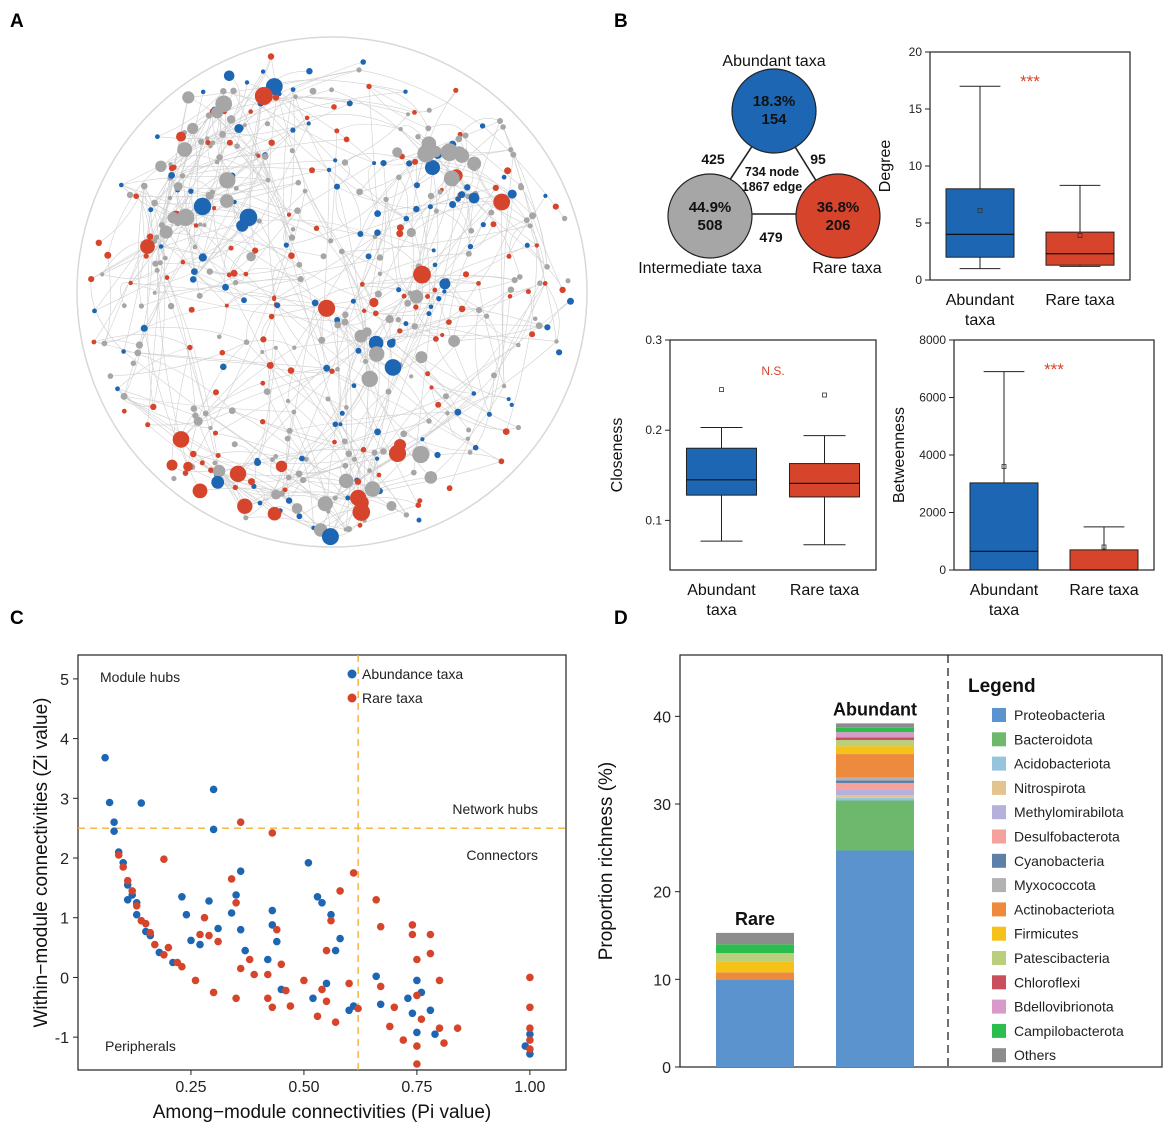  What do you see at coordinates (1004, 466) in the screenshot?
I see `mean-marker` at bounding box center [1004, 466].